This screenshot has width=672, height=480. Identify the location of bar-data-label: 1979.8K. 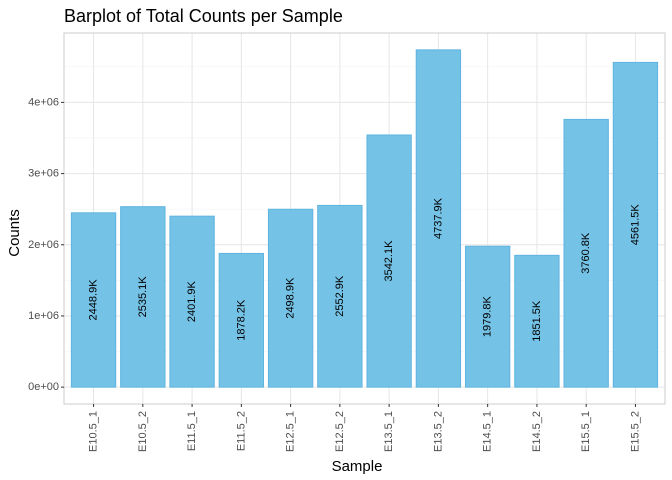
(488, 317).